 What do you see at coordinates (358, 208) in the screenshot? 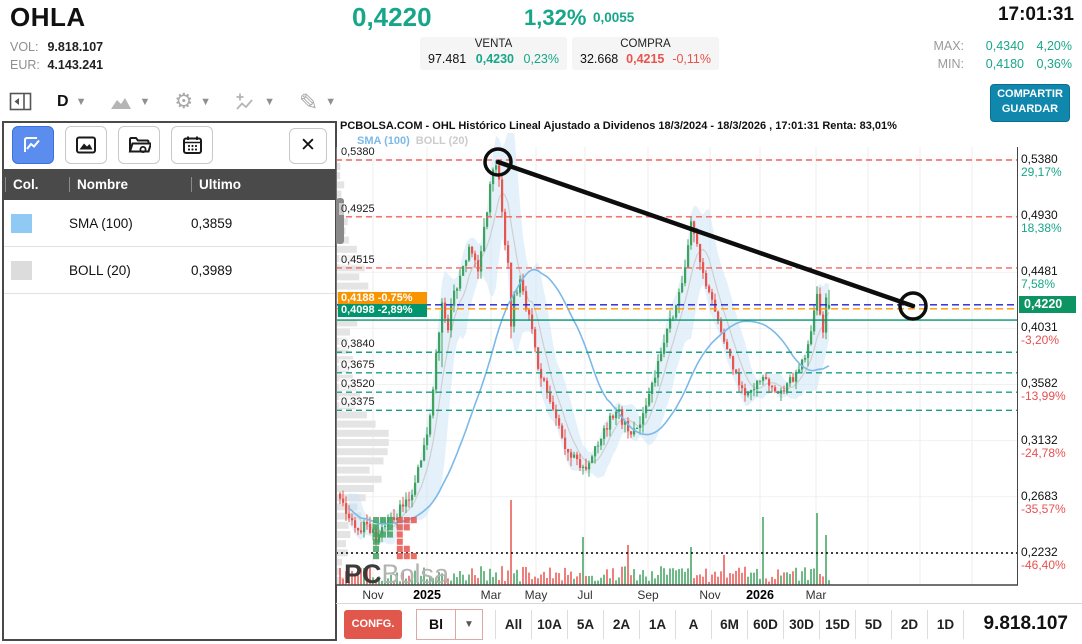
I see `price-level-label: 0,4925` at bounding box center [358, 208].